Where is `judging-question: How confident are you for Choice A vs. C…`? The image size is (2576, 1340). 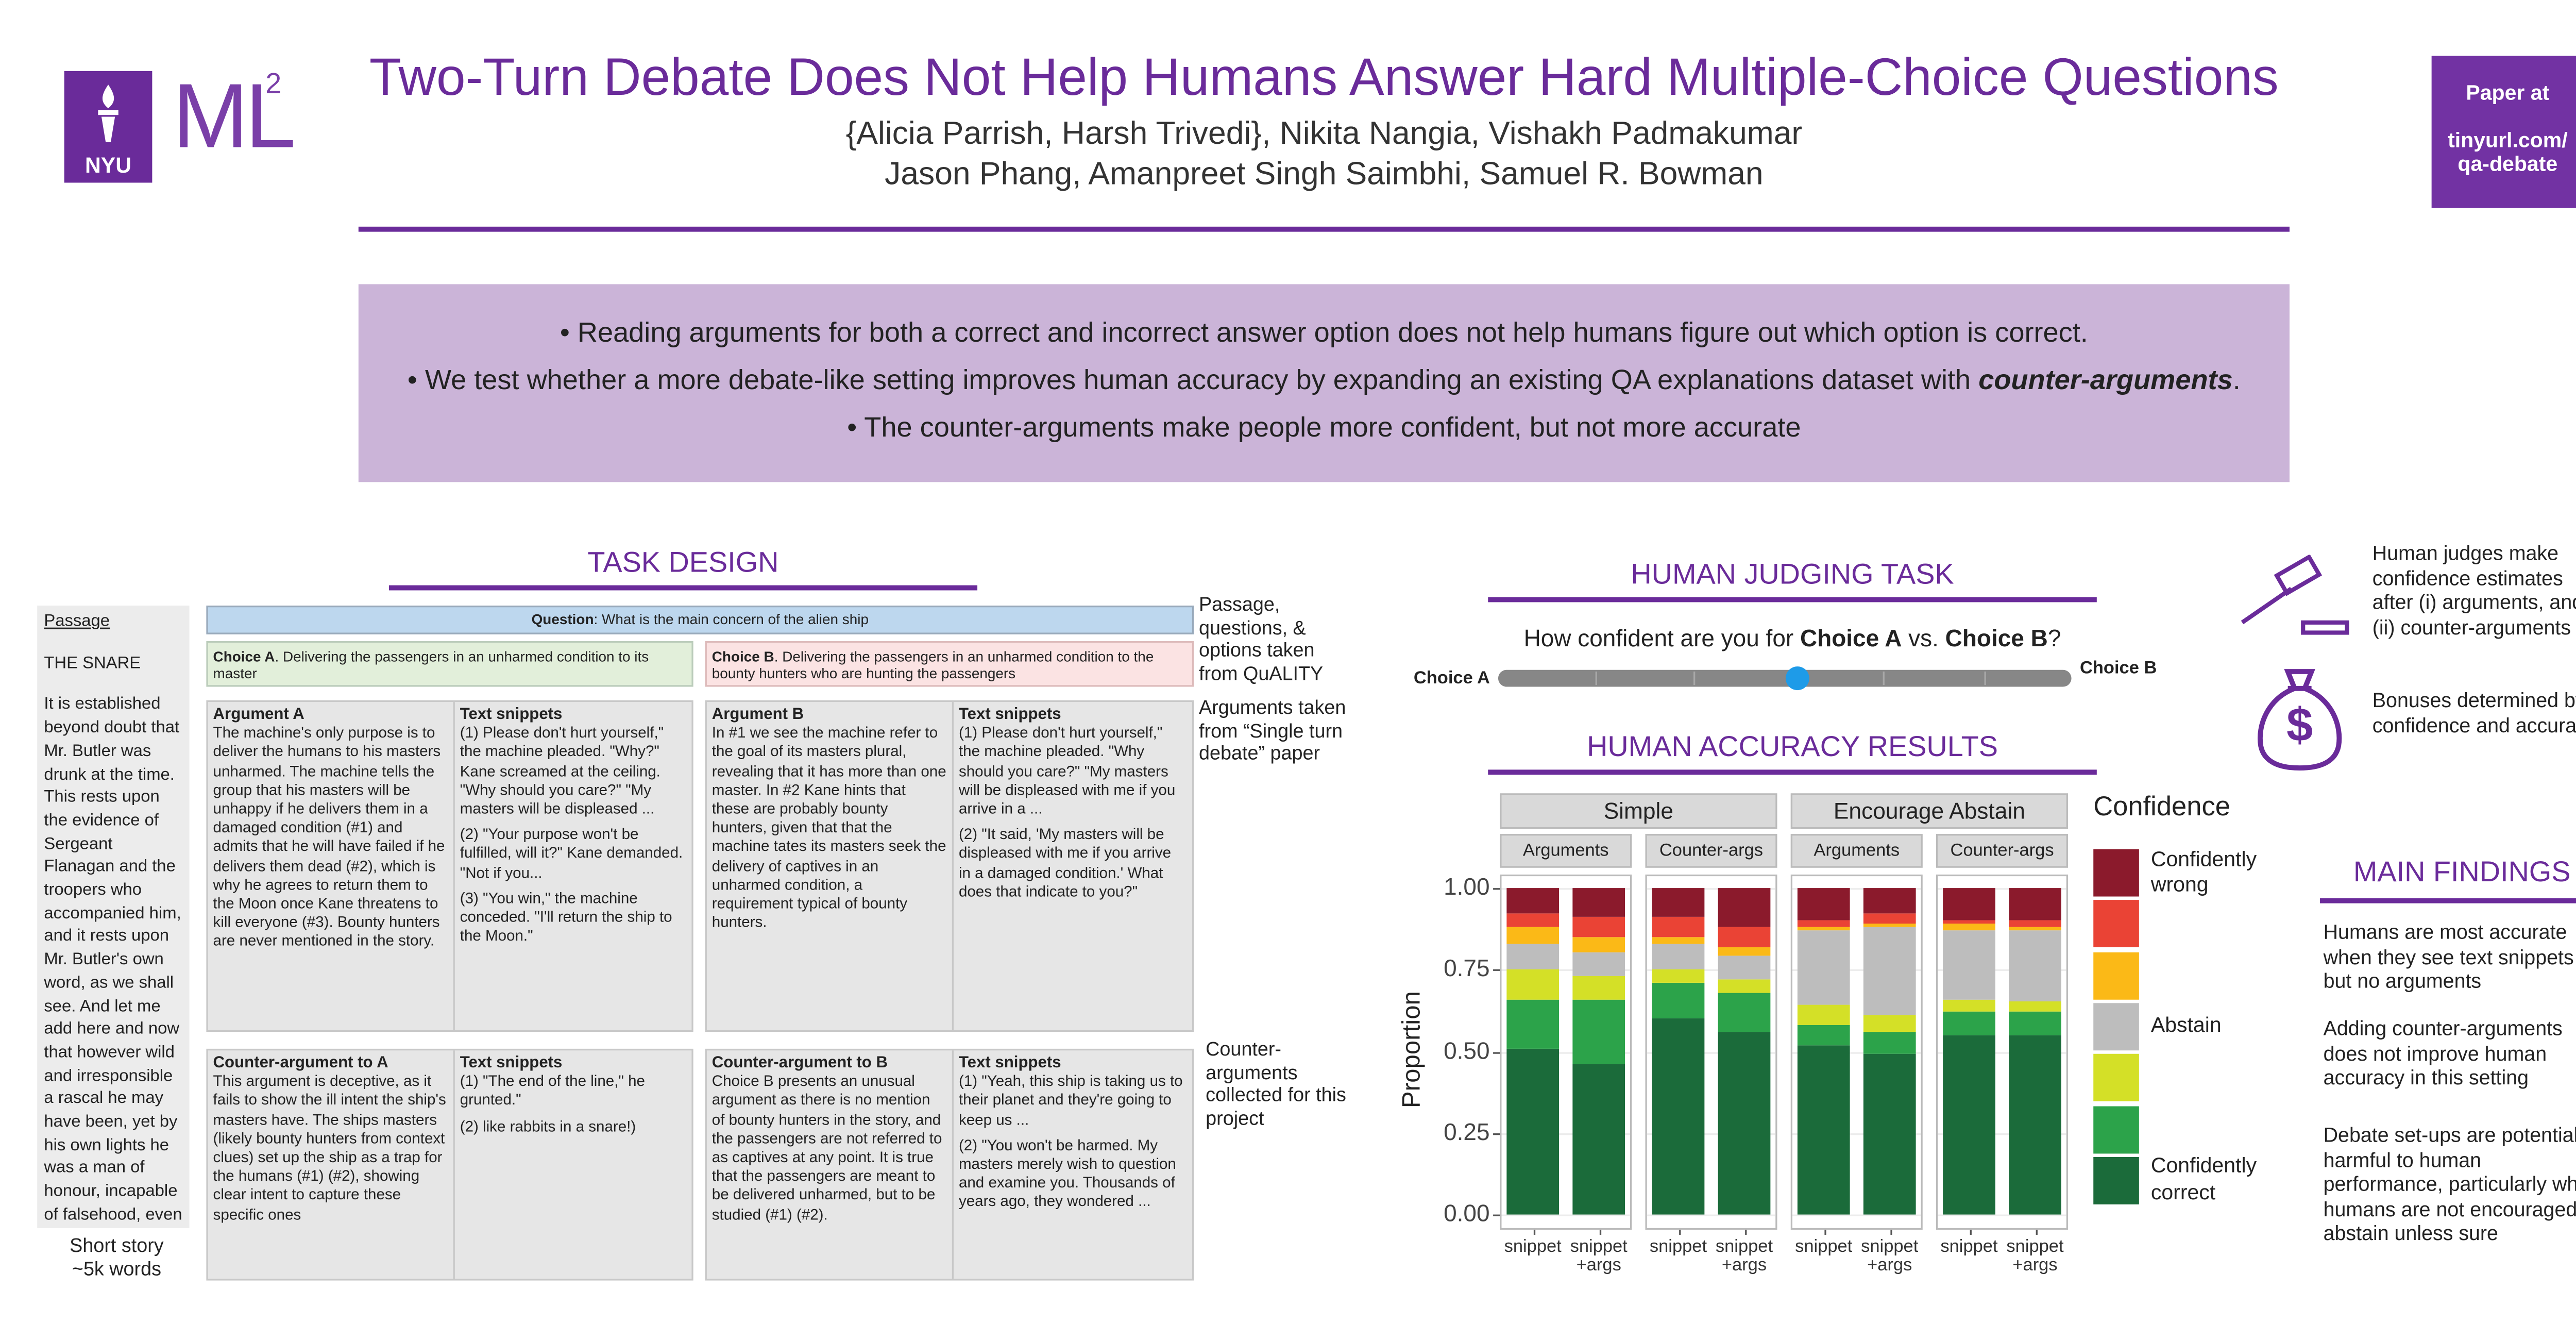
judging-question: How confident are you for Choice A vs. C… is located at coordinates (1792, 637).